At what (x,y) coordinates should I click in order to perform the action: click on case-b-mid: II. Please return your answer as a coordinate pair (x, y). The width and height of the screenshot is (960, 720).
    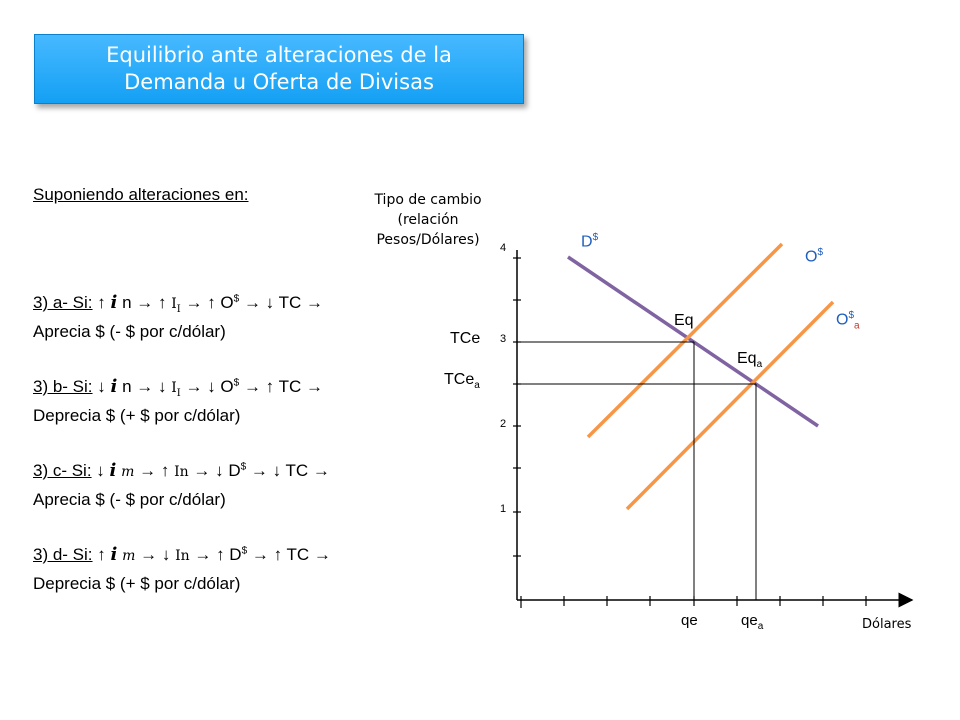
    Looking at the image, I should click on (176, 389).